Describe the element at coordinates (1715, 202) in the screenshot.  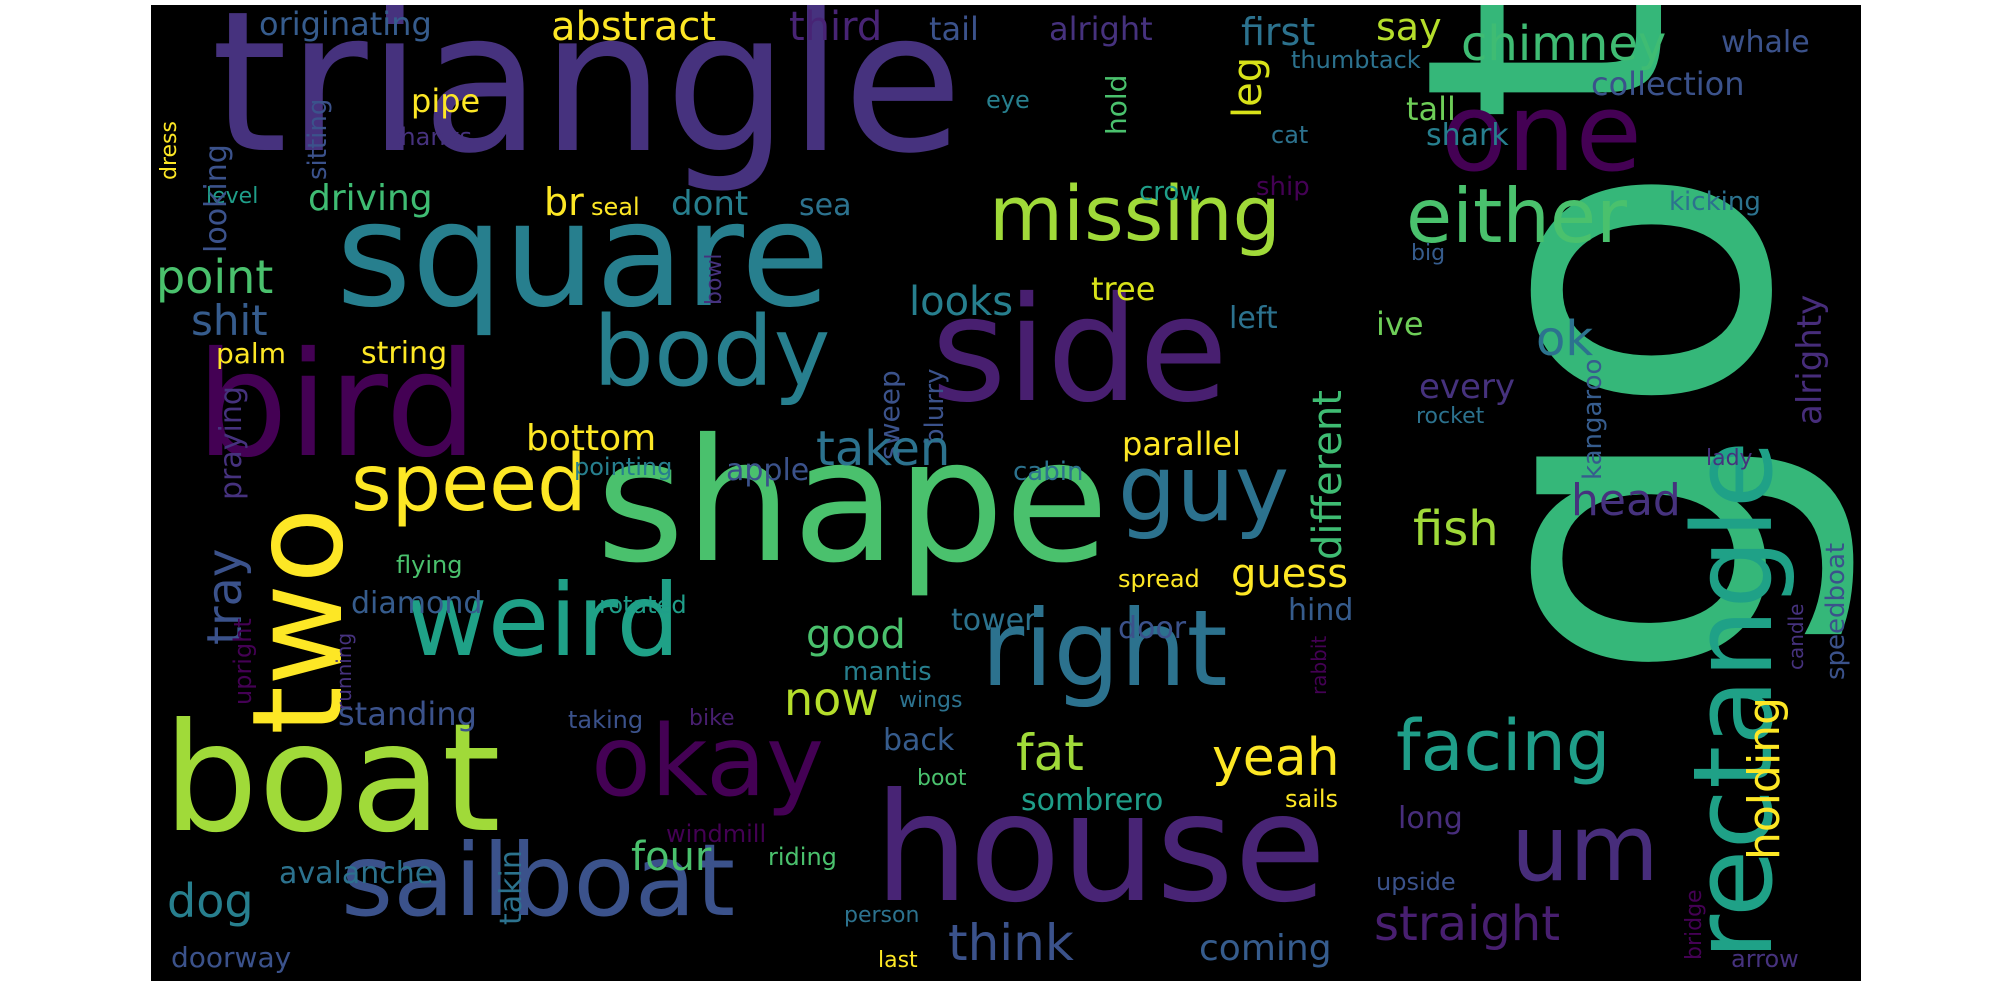
I see `word-kicking: kicking` at that location.